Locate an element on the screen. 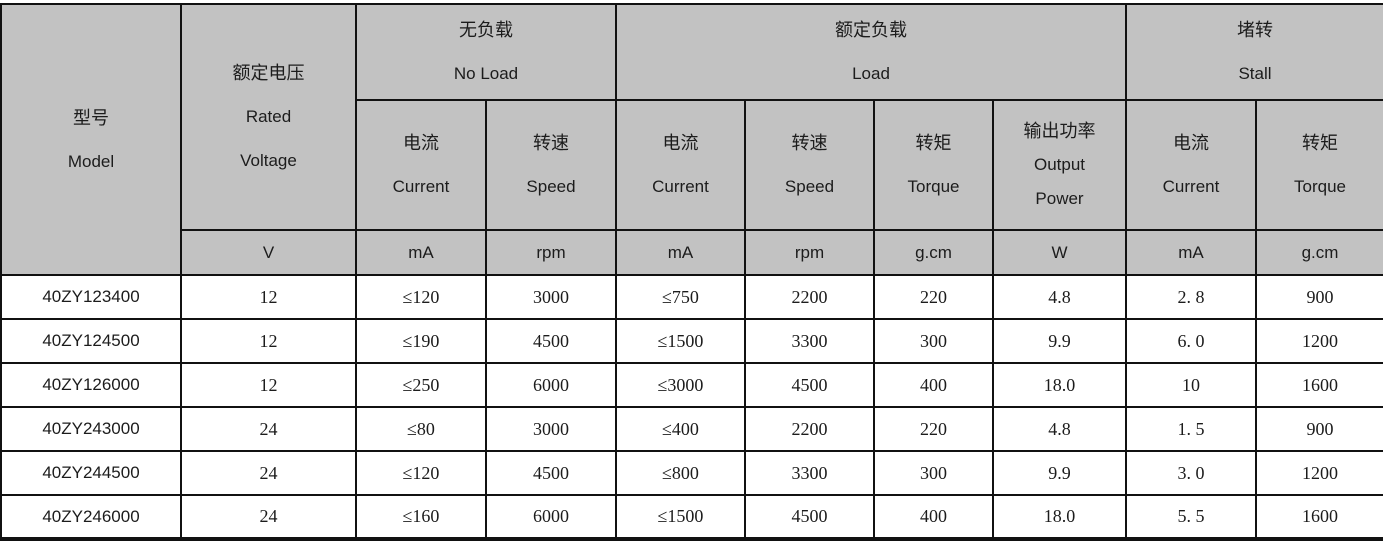  group-header-load: 额定负载 Load is located at coordinates (871, 52).